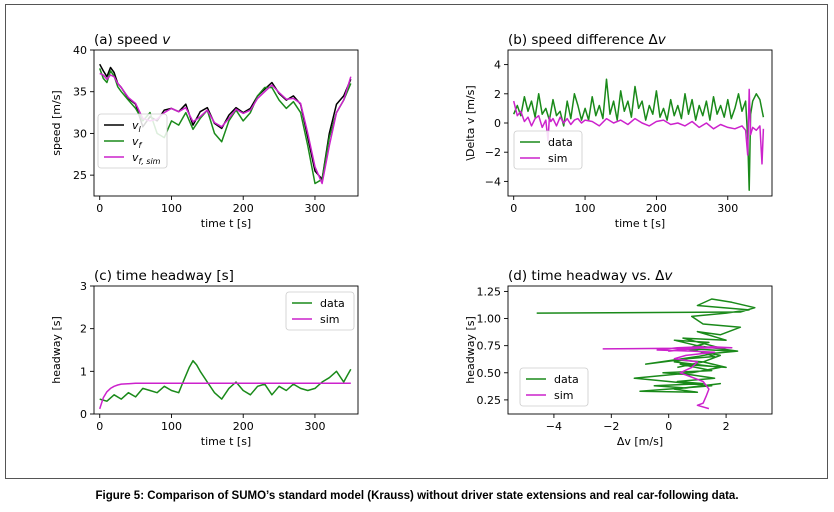 This screenshot has height=512, width=834. I want to click on axes-frame-c, so click(226, 350).